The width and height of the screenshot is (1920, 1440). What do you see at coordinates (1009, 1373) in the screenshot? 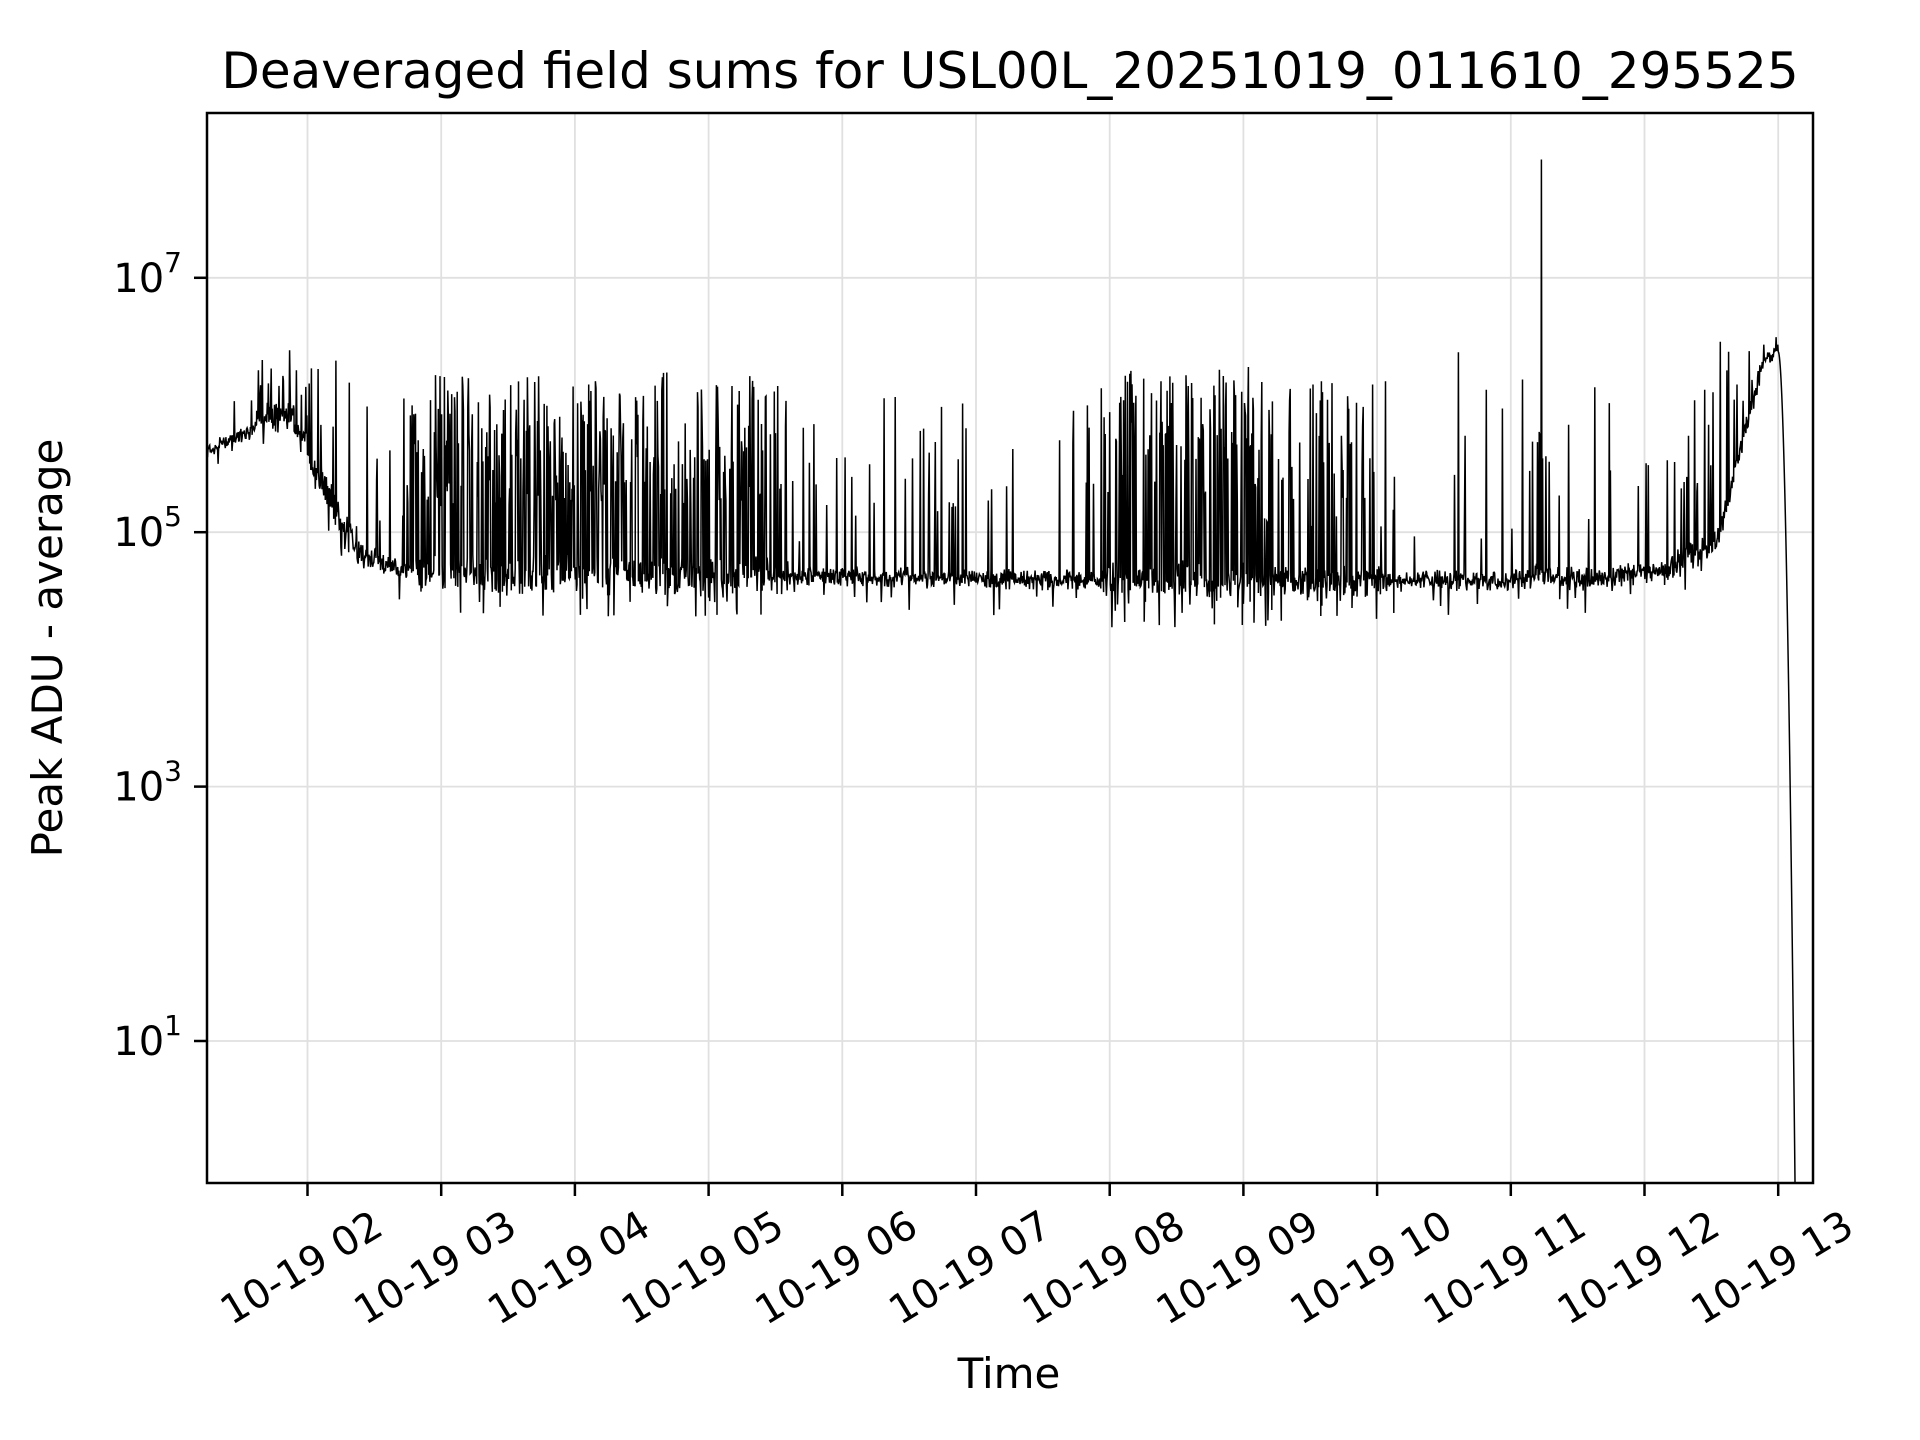
I see `x-axis-label: Time` at bounding box center [1009, 1373].